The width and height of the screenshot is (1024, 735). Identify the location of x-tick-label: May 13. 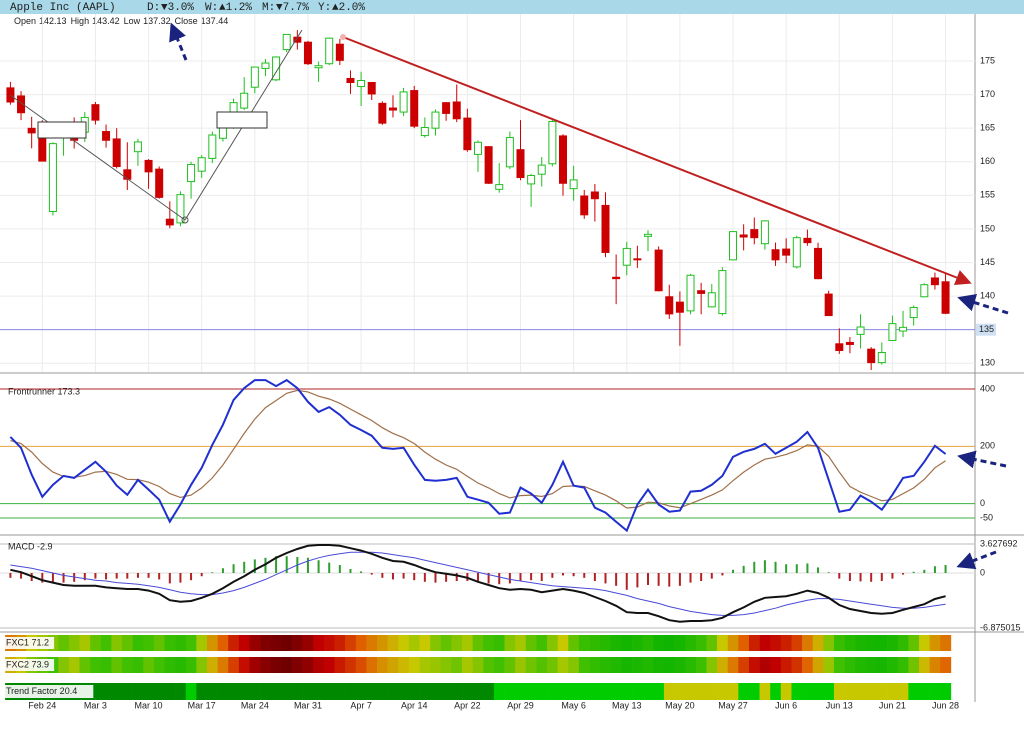
(627, 705).